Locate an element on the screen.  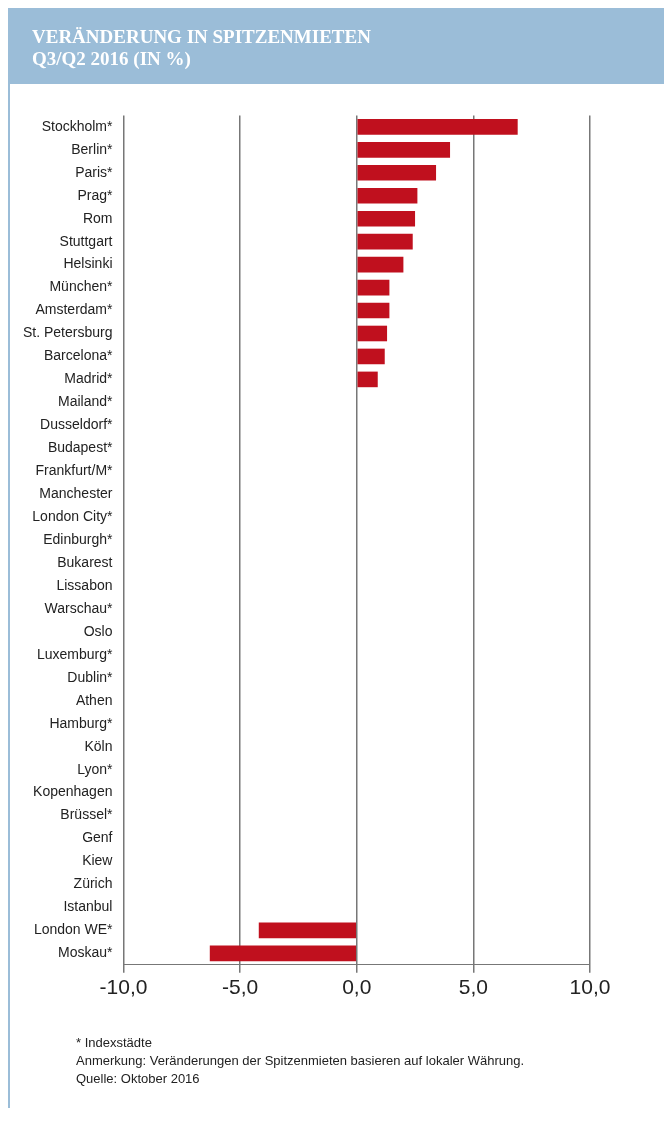
x-tick-label: 10,0 is located at coordinates (590, 987).